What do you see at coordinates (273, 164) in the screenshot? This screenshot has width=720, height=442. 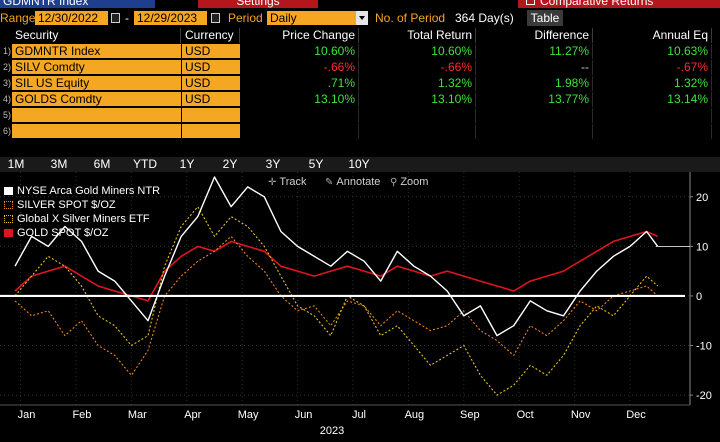 I see `period-button-3y: 3Y` at bounding box center [273, 164].